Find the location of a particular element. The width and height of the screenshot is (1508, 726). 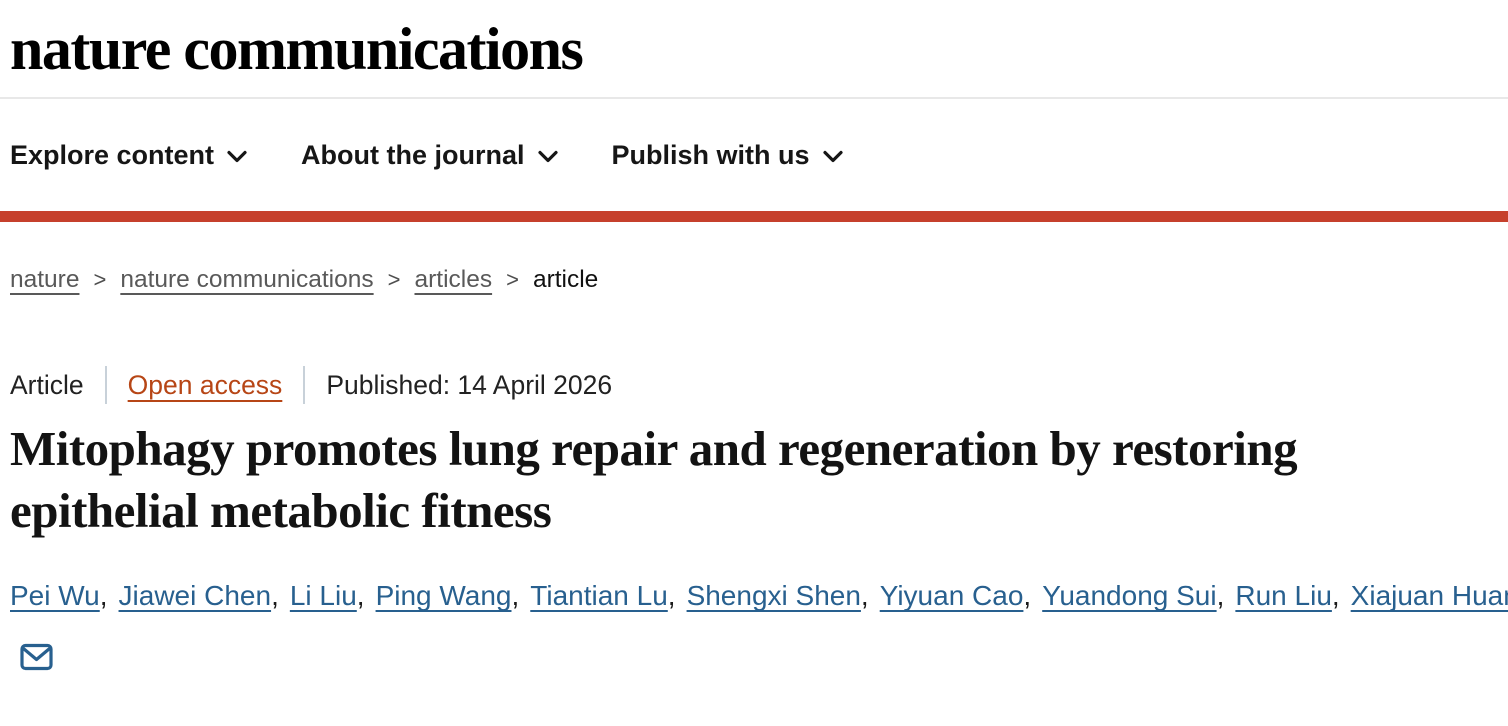

author-link: Ping Wang is located at coordinates (443, 596).